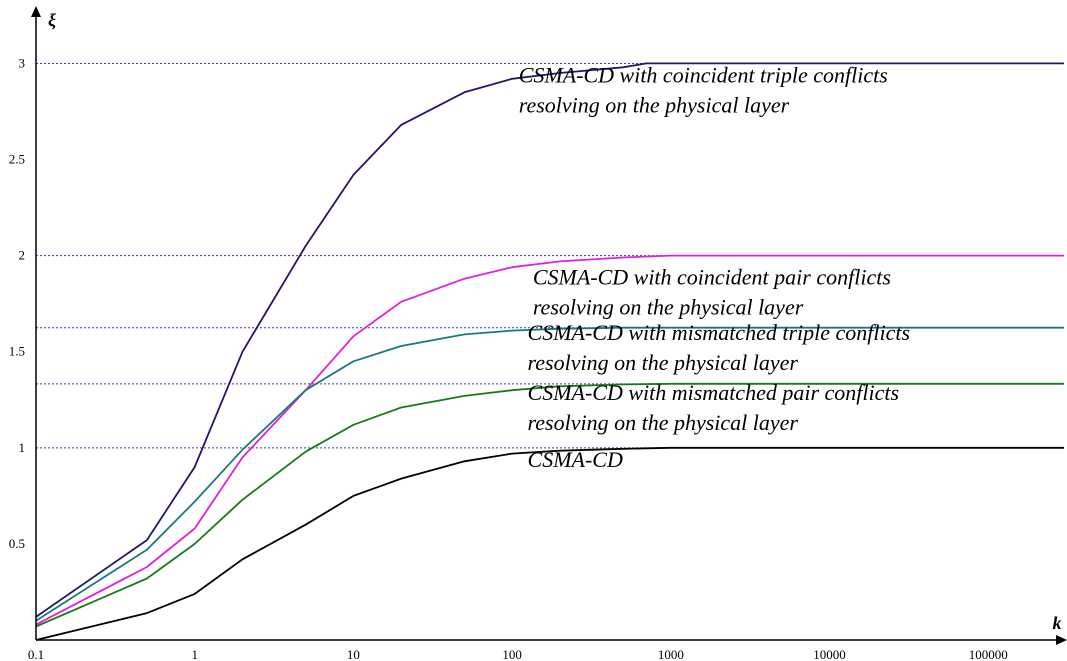 The height and width of the screenshot is (661, 1067). Describe the element at coordinates (36, 654) in the screenshot. I see `x-tick-label-0: 0.1` at that location.